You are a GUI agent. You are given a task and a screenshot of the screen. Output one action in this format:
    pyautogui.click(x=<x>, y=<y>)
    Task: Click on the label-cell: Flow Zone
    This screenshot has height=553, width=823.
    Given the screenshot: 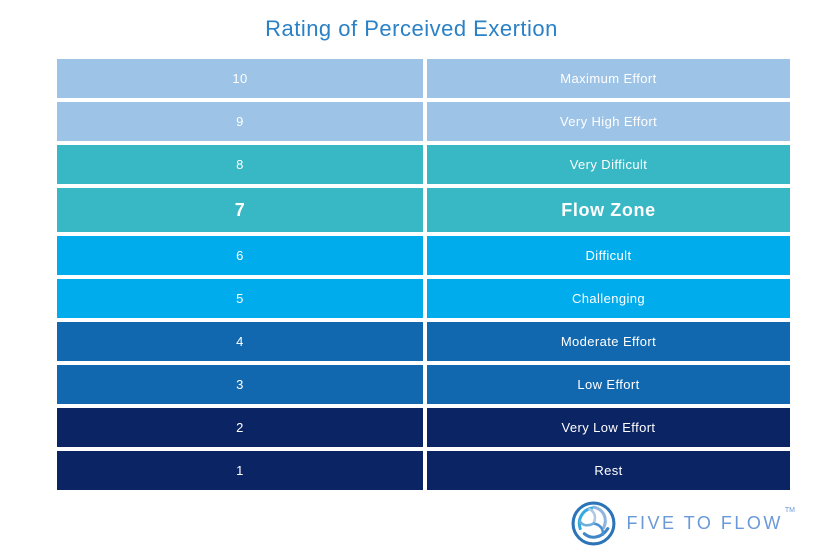 What is the action you would take?
    pyautogui.click(x=608, y=210)
    